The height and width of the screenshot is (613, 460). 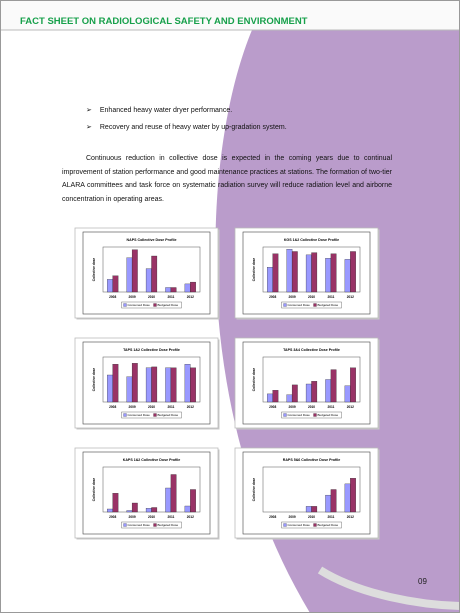 What do you see at coordinates (166, 110) in the screenshot?
I see `bullet-text: Enhanced heavy water dryer performance.` at bounding box center [166, 110].